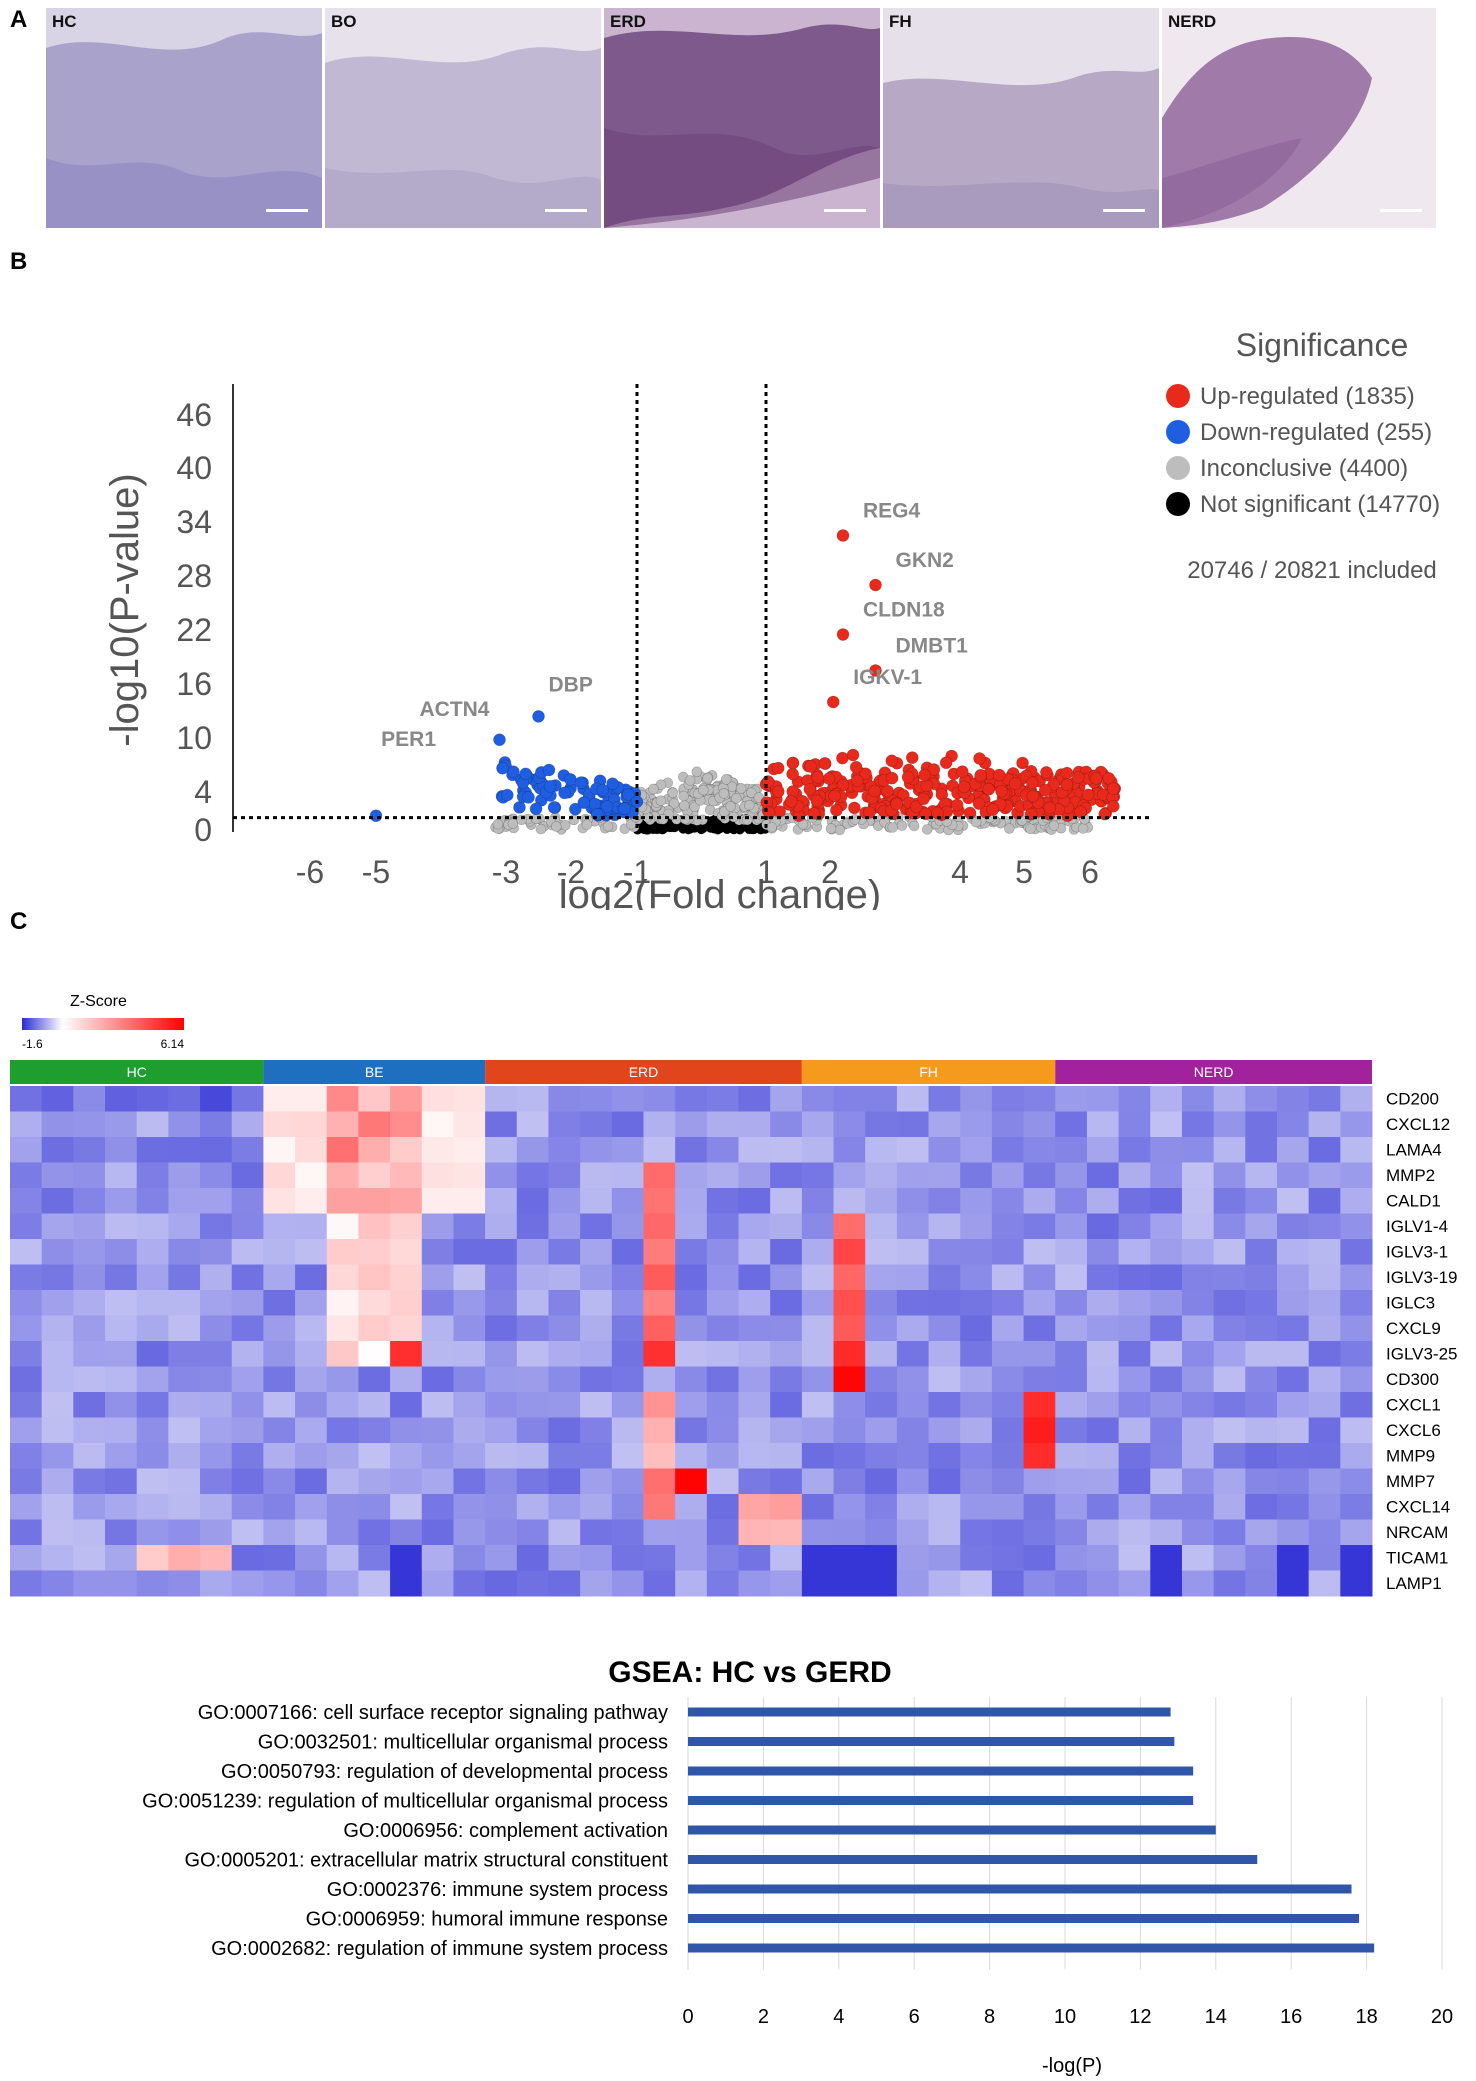 Image resolution: width=1476 pixels, height=2081 pixels. Describe the element at coordinates (194, 468) in the screenshot. I see `y-tick-label: 40` at that location.